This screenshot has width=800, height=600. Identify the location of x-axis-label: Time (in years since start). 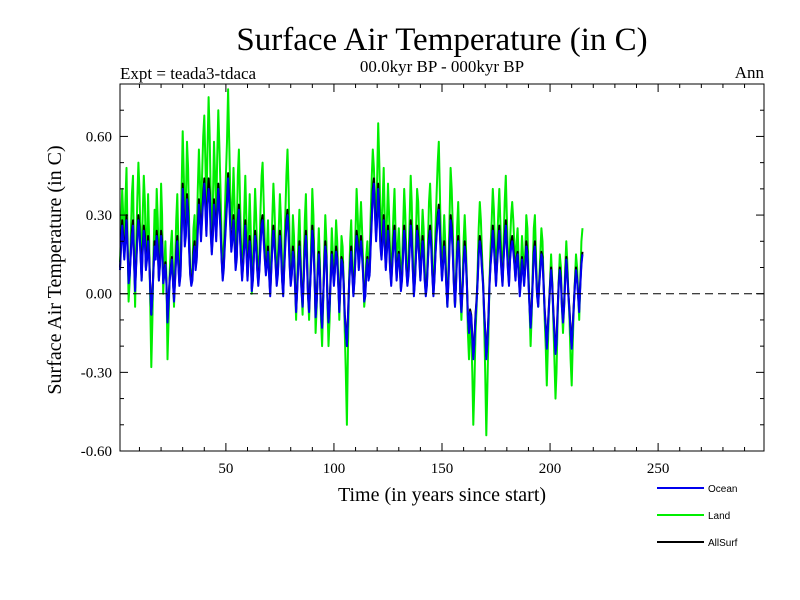
(442, 495).